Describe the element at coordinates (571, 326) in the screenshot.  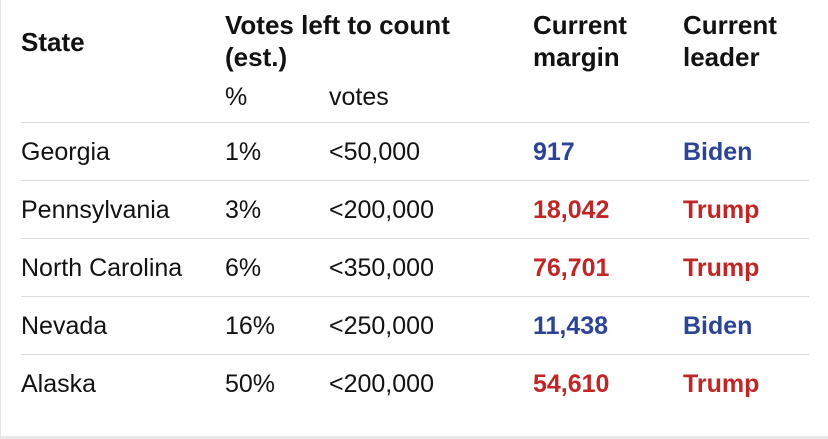
I see `margin: 11,438` at that location.